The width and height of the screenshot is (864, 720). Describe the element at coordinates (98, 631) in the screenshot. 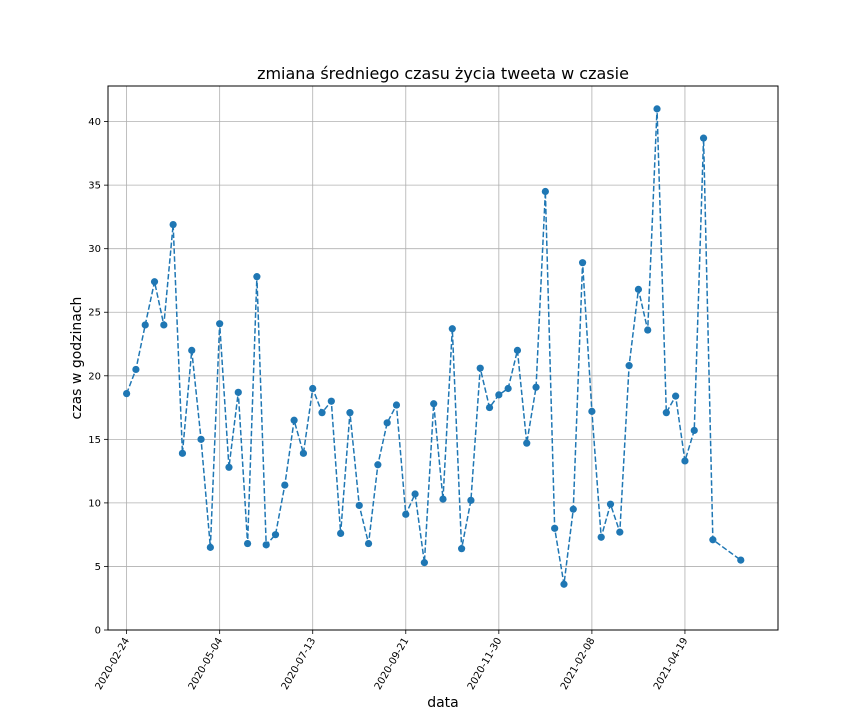

I see `y-tick-label: 0` at that location.